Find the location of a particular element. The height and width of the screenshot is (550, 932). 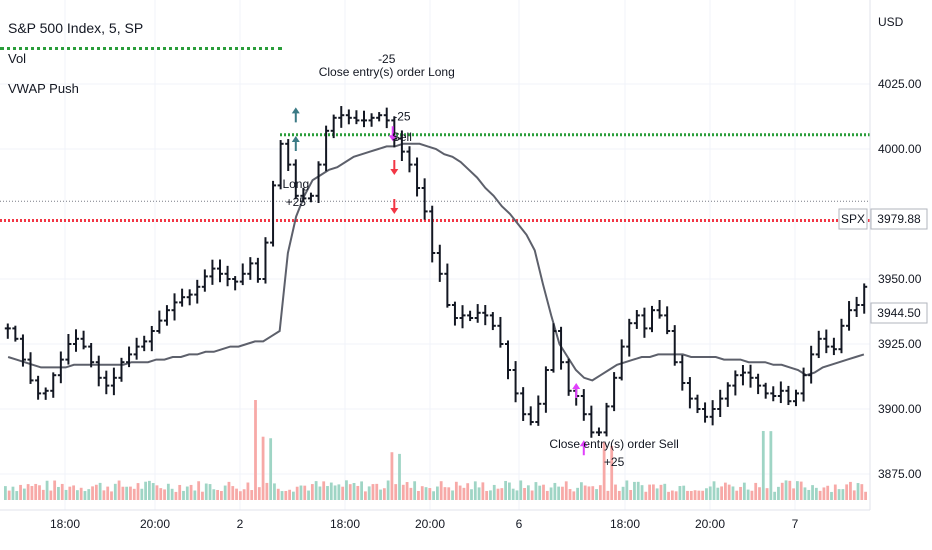

close-sell-arrow is located at coordinates (576, 390).